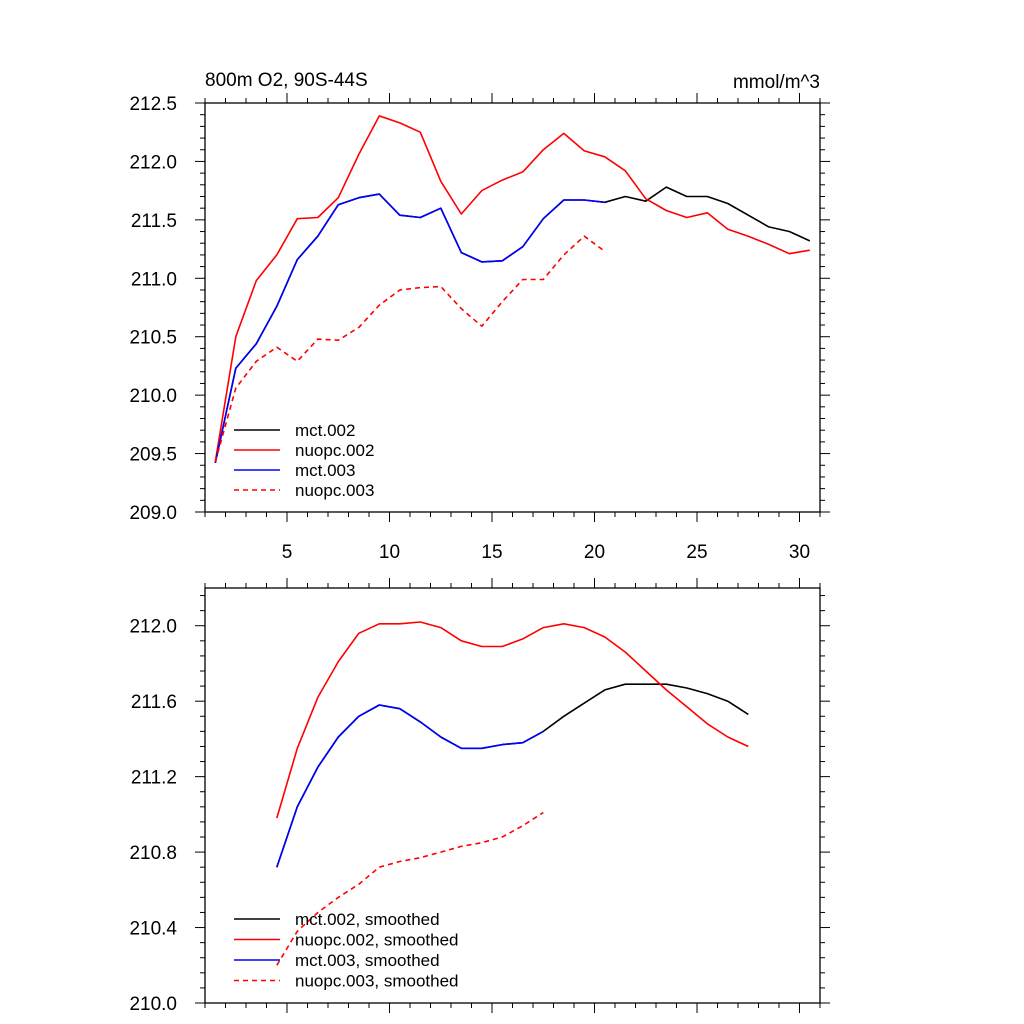 This screenshot has height=1024, width=1024. I want to click on x-tick-label: 15, so click(491, 552).